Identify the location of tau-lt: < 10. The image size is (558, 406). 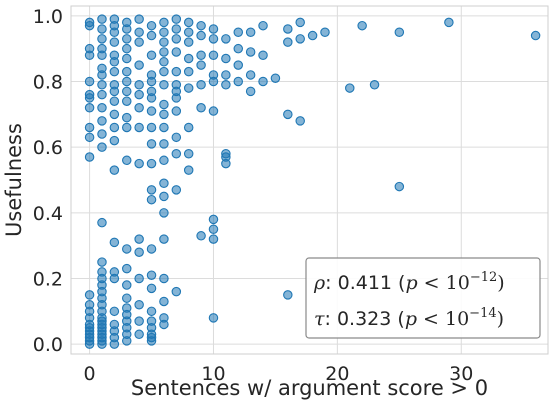
(443, 319).